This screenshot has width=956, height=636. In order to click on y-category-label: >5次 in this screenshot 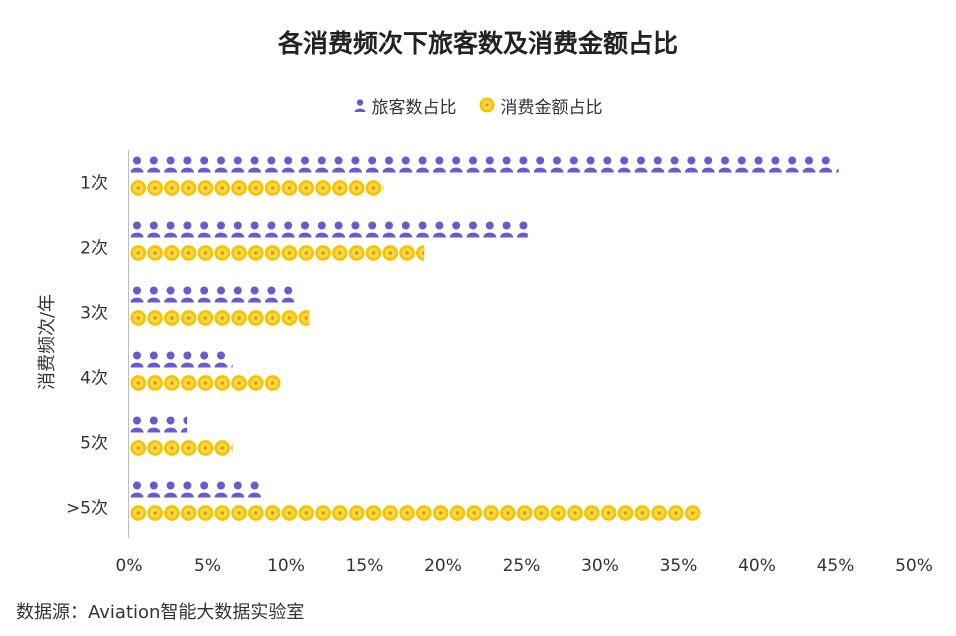, I will do `click(87, 509)`.